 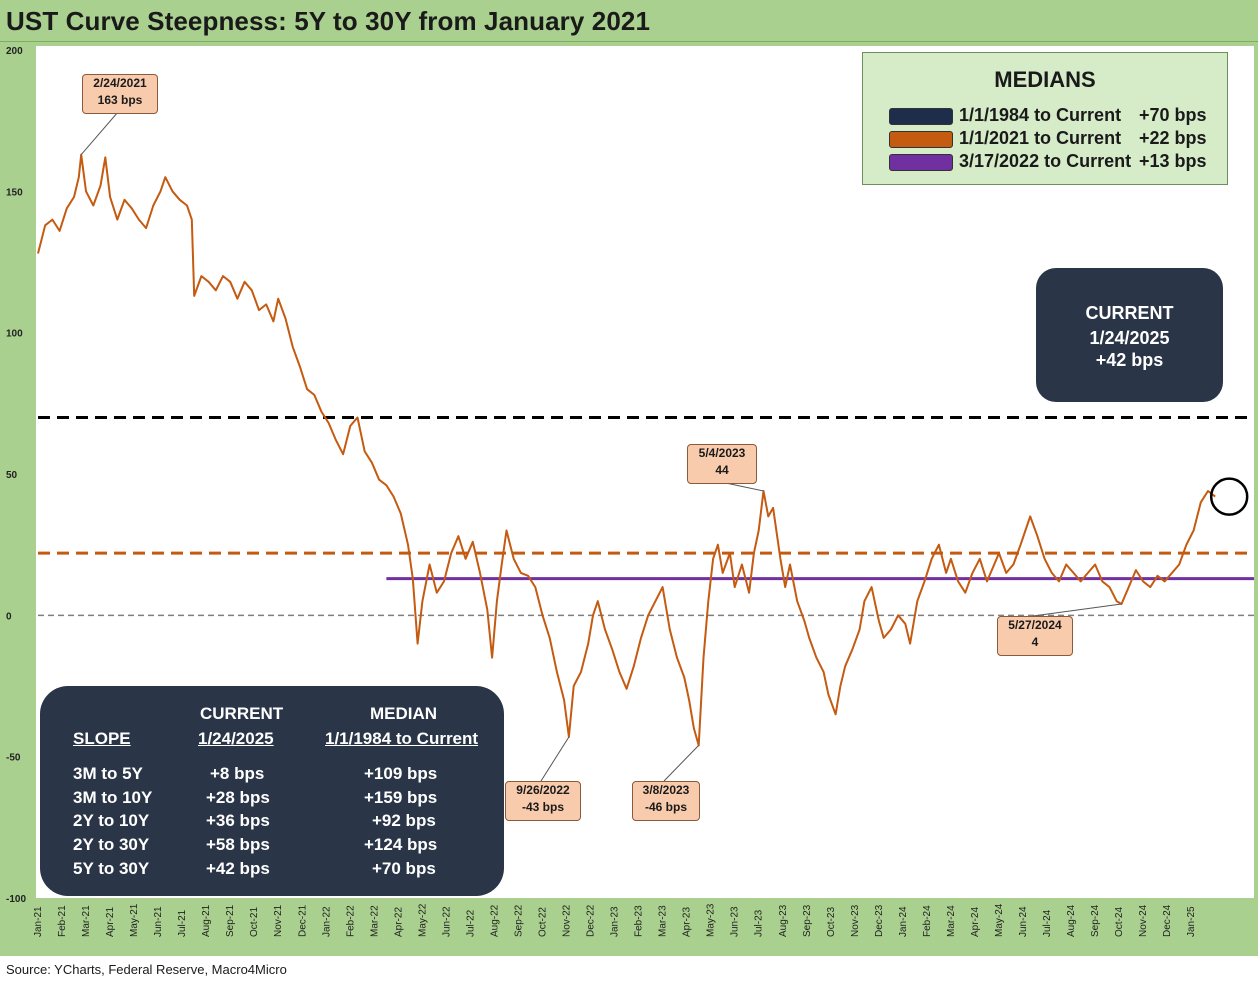 I want to click on x-tick-label: Aug-24, so click(x=1071, y=920).